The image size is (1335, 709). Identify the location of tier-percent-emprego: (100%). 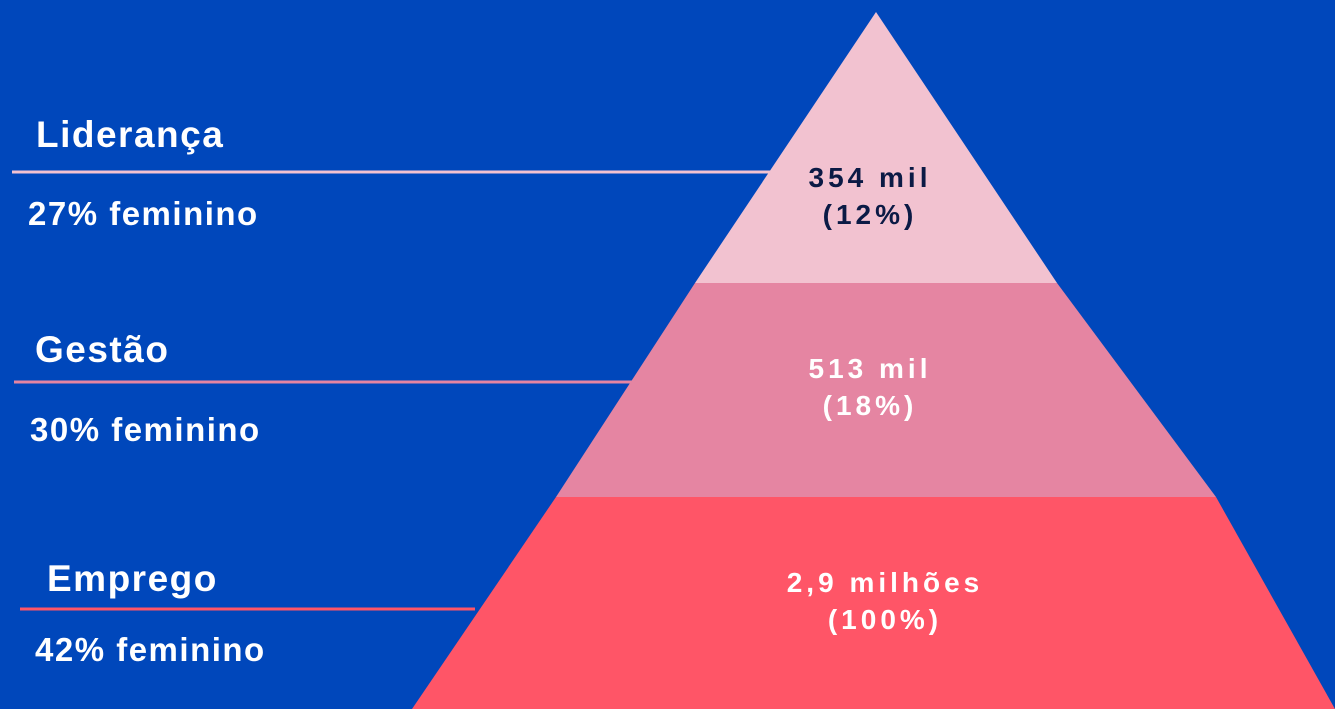
(885, 619).